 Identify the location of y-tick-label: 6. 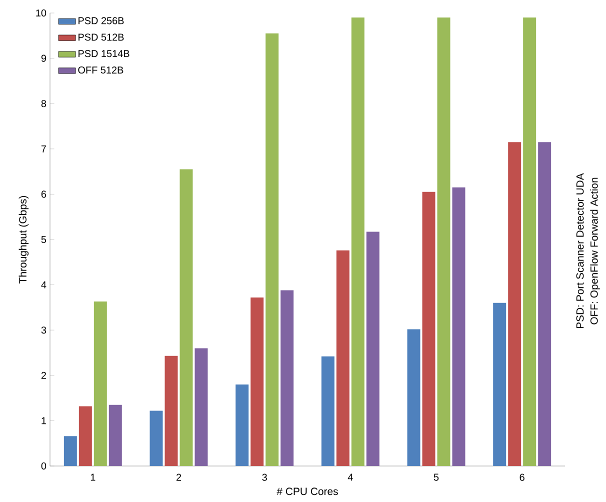
(43, 194).